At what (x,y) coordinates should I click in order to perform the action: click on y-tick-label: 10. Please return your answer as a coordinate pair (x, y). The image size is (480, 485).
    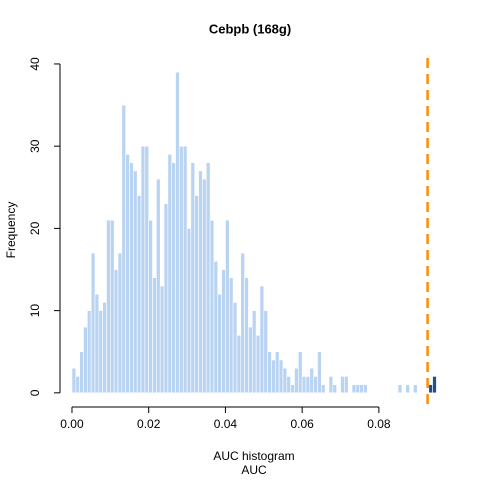
    Looking at the image, I should click on (35, 311).